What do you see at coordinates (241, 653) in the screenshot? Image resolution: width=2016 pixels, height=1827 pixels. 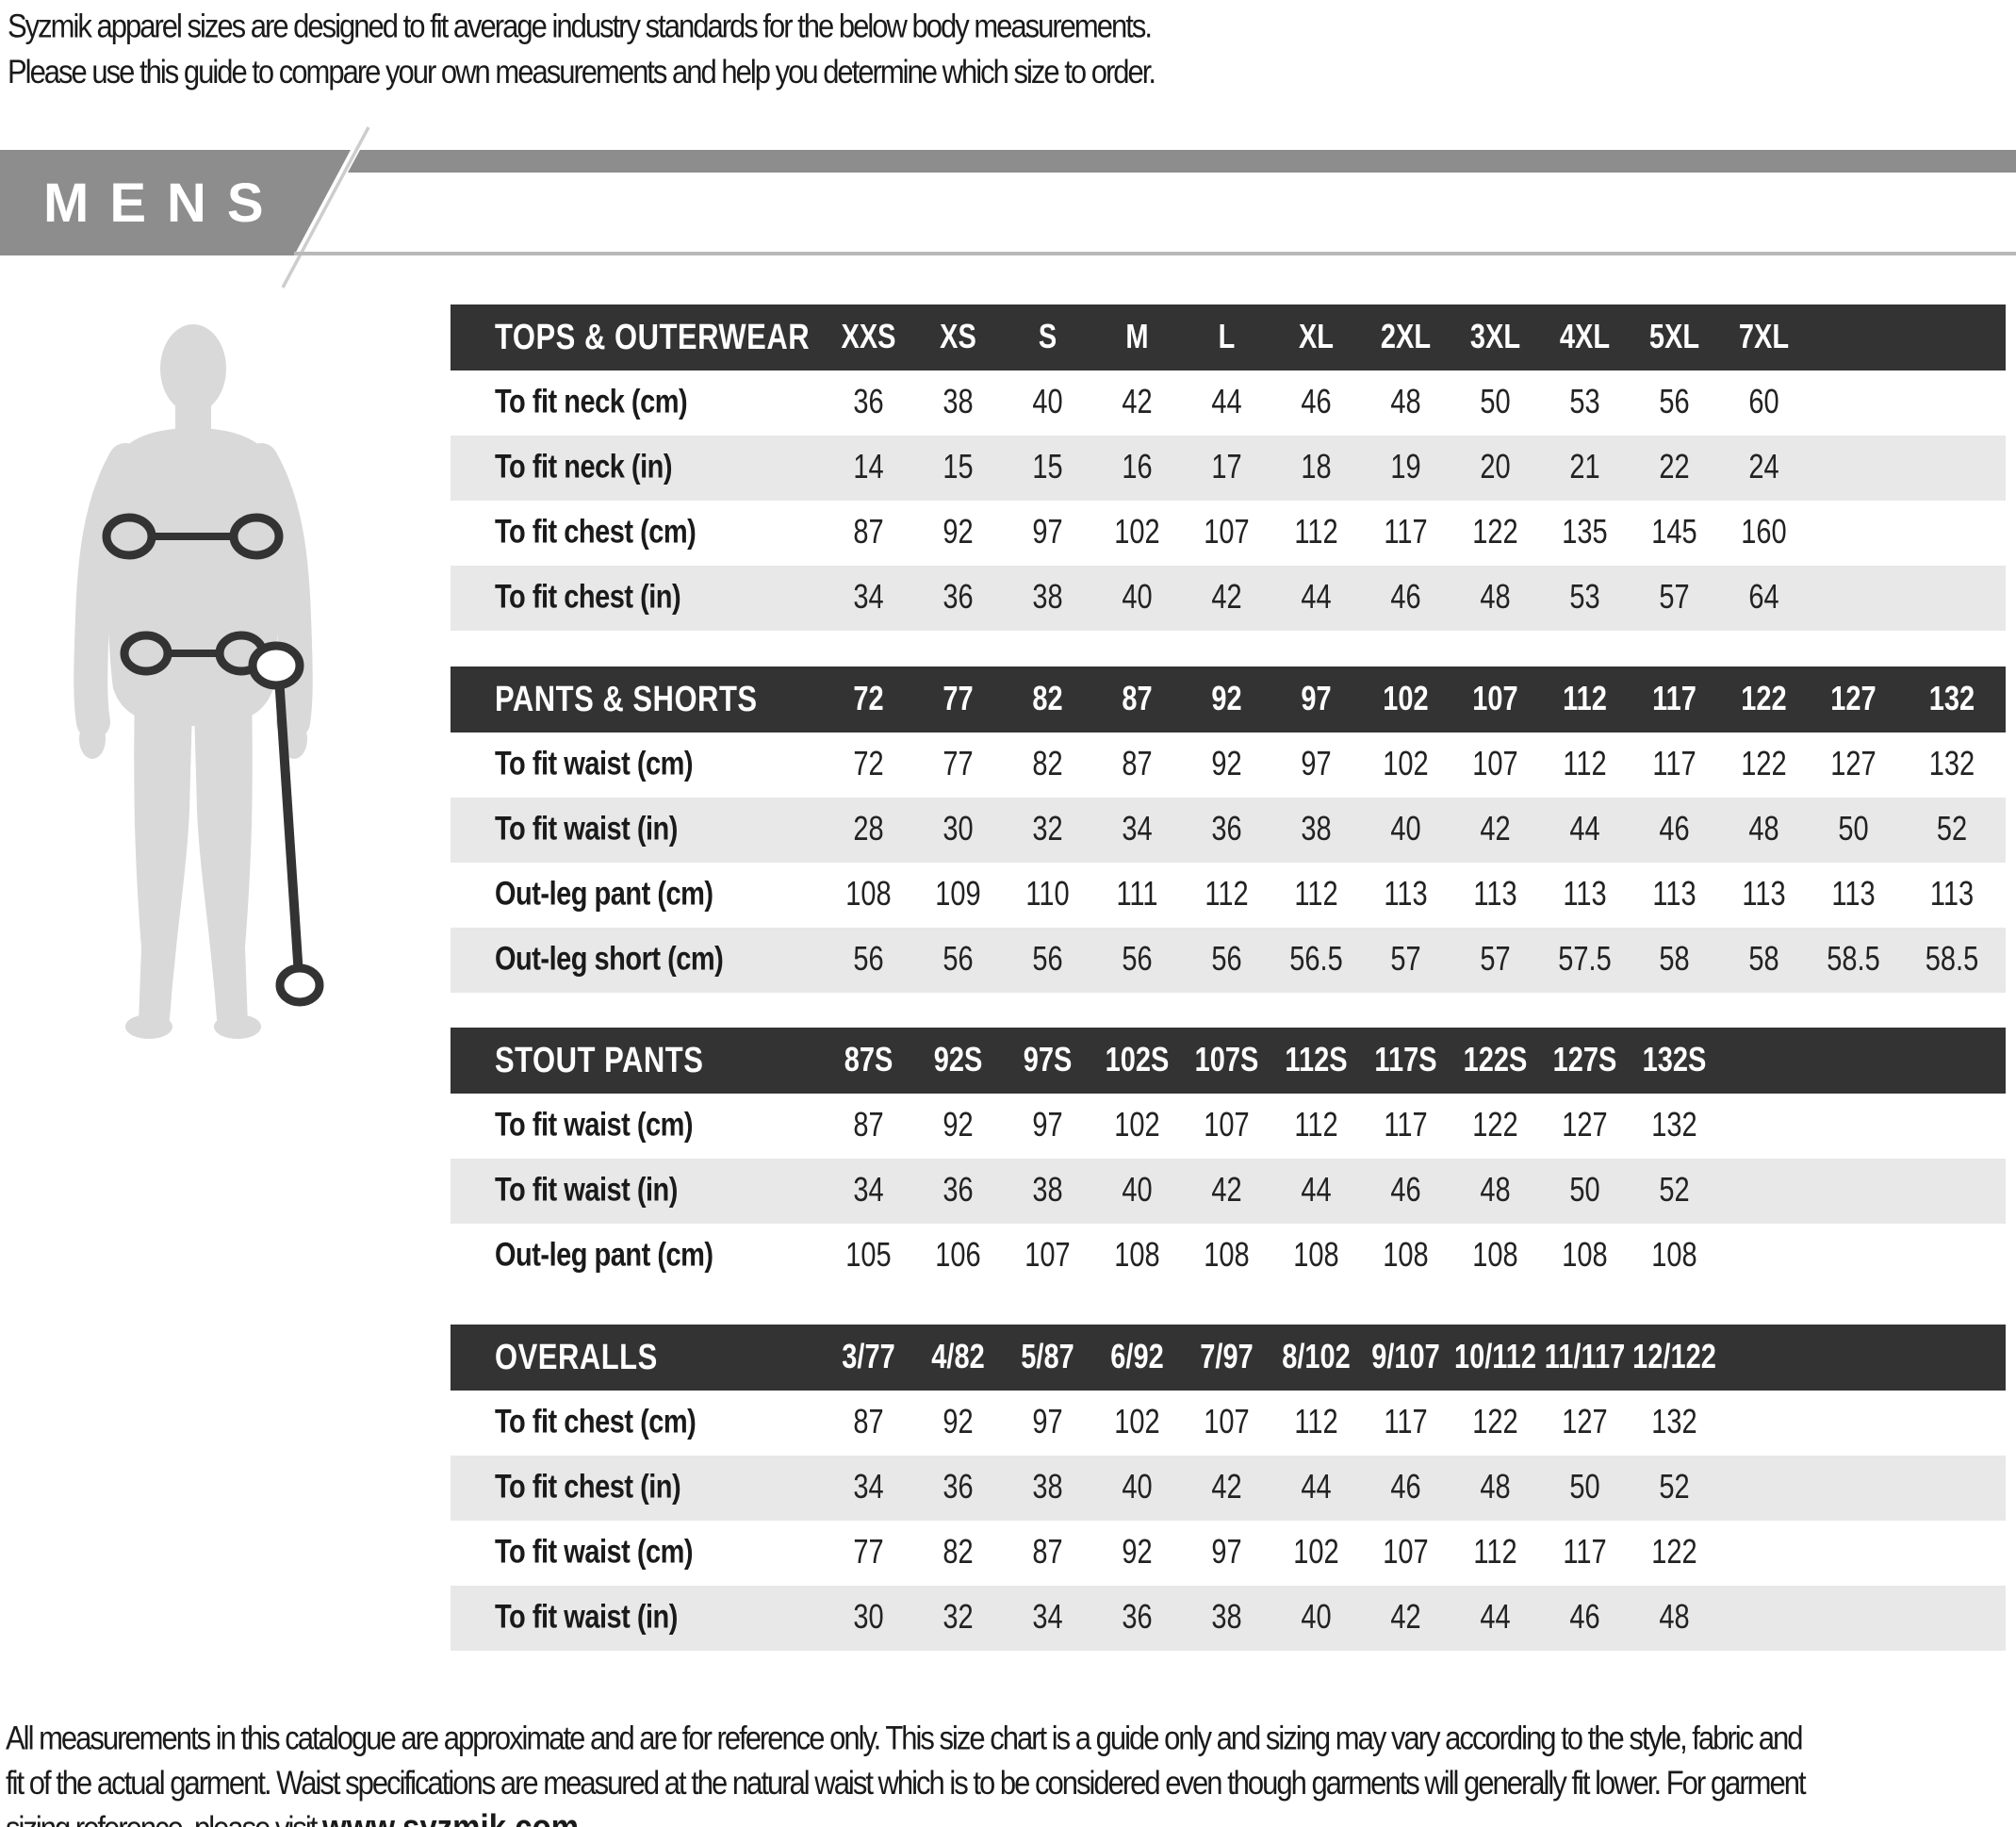 I see `waist-right-ring` at bounding box center [241, 653].